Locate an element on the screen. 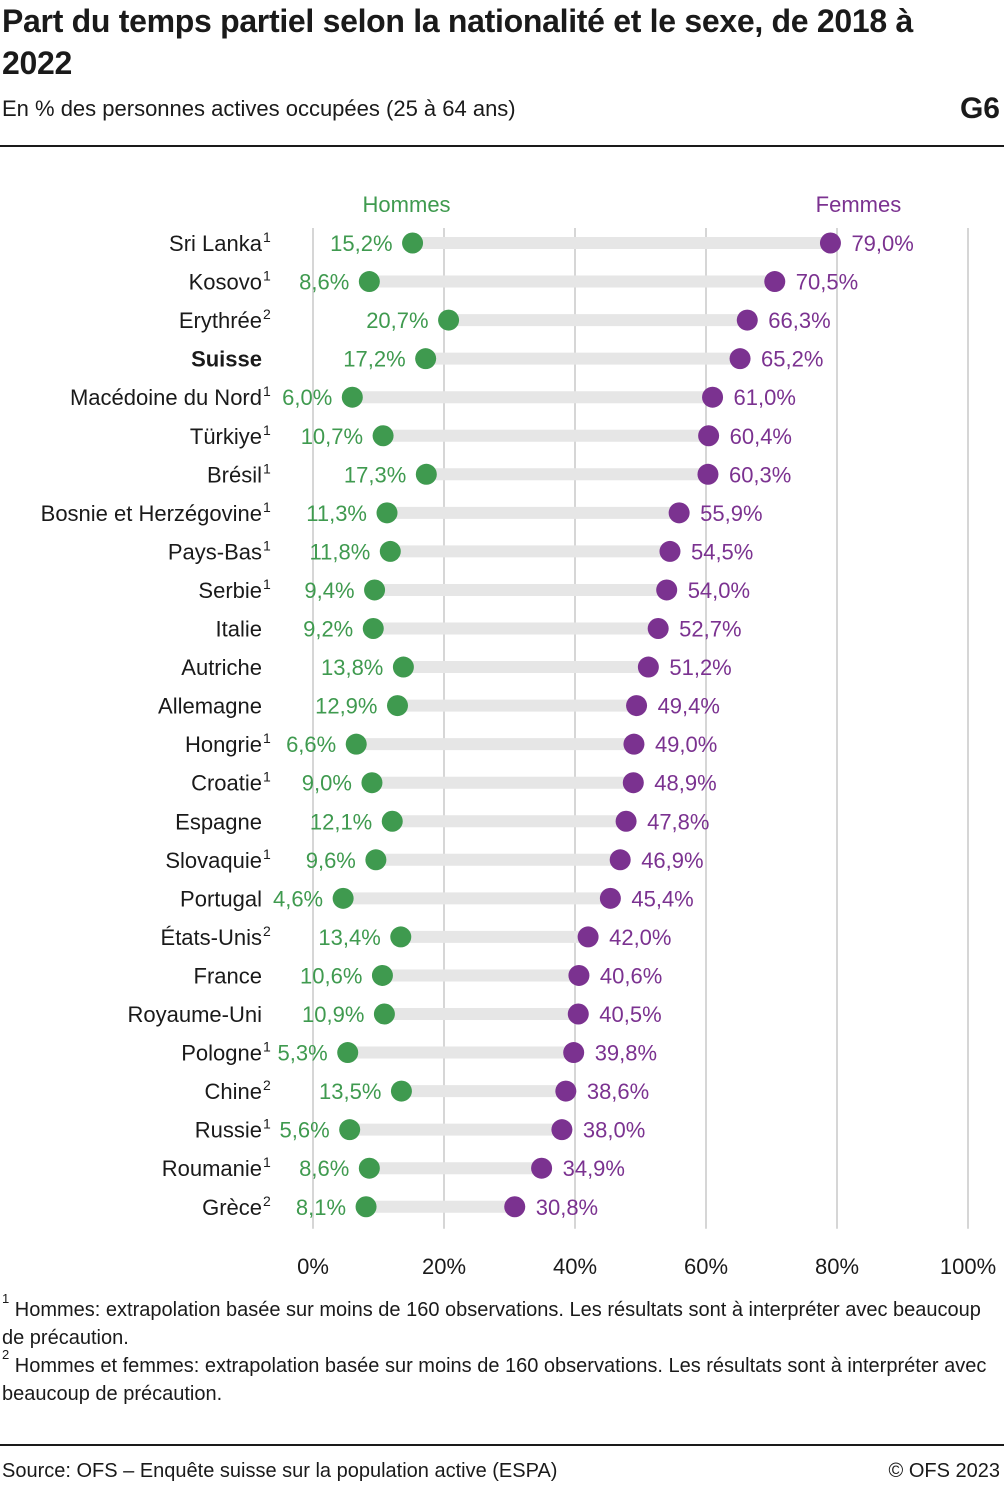  copyright-note: © OFS 2023 is located at coordinates (944, 1471).